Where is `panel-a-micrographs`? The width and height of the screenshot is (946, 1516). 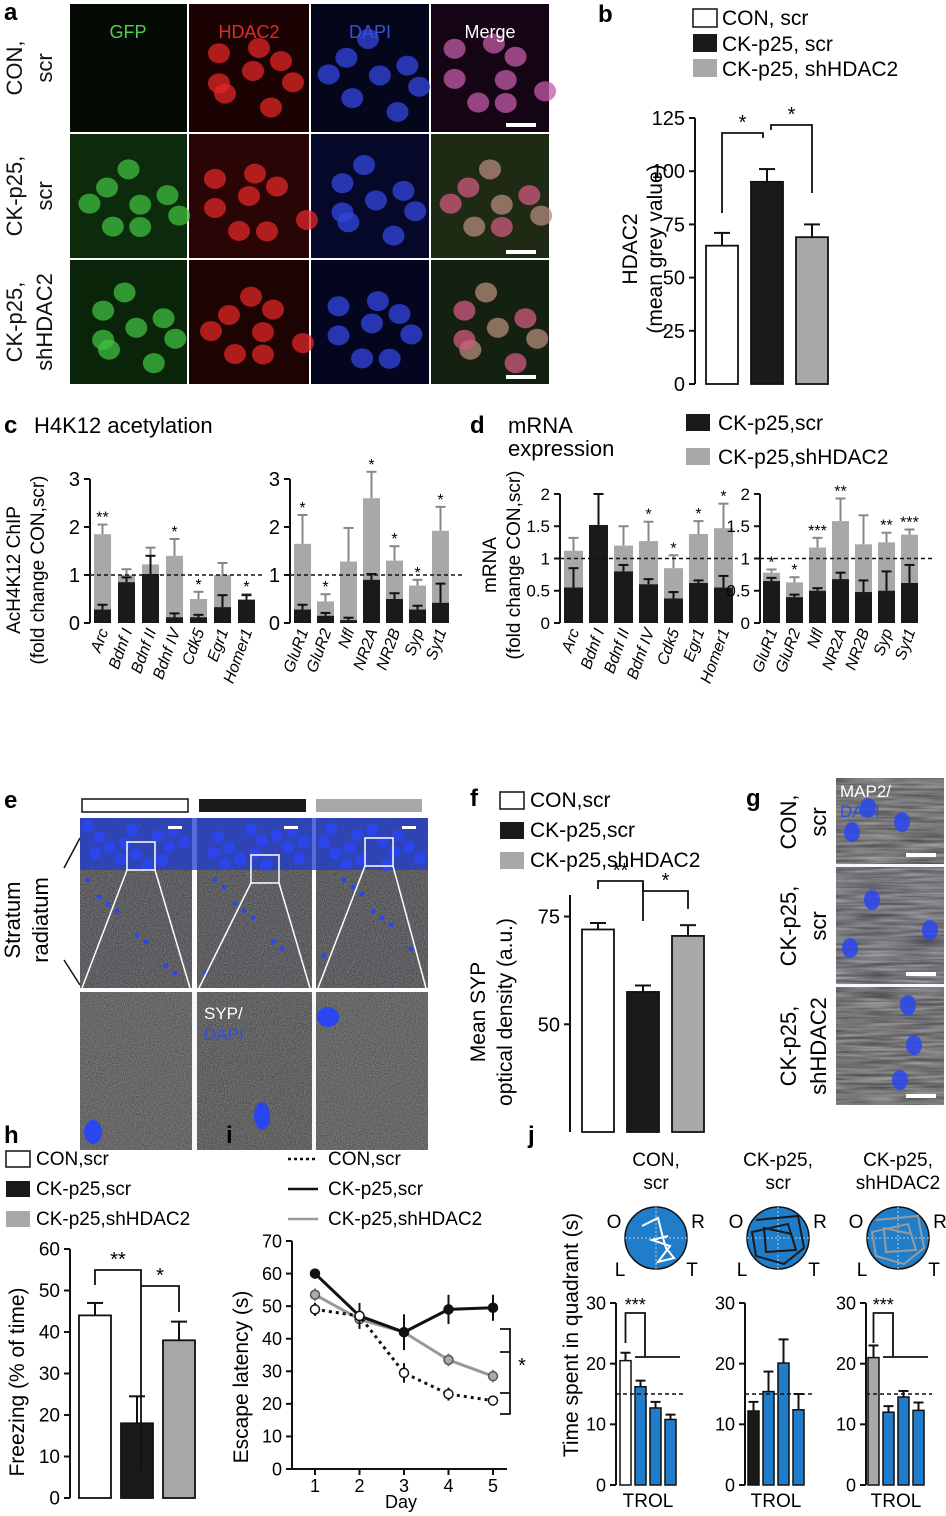 panel-a-micrographs is located at coordinates (313, 194).